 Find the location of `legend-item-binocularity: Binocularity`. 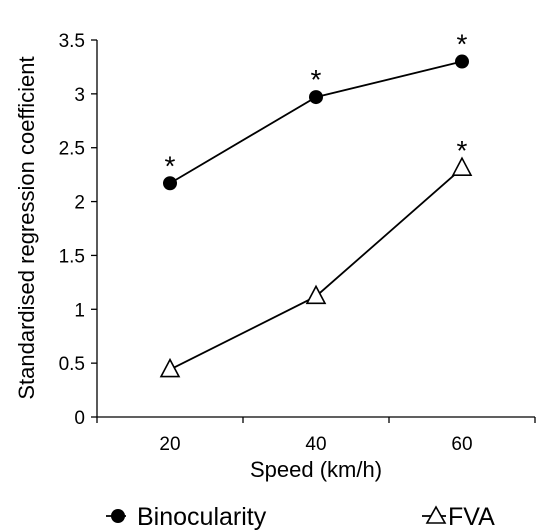

legend-item-binocularity: Binocularity is located at coordinates (186, 517).